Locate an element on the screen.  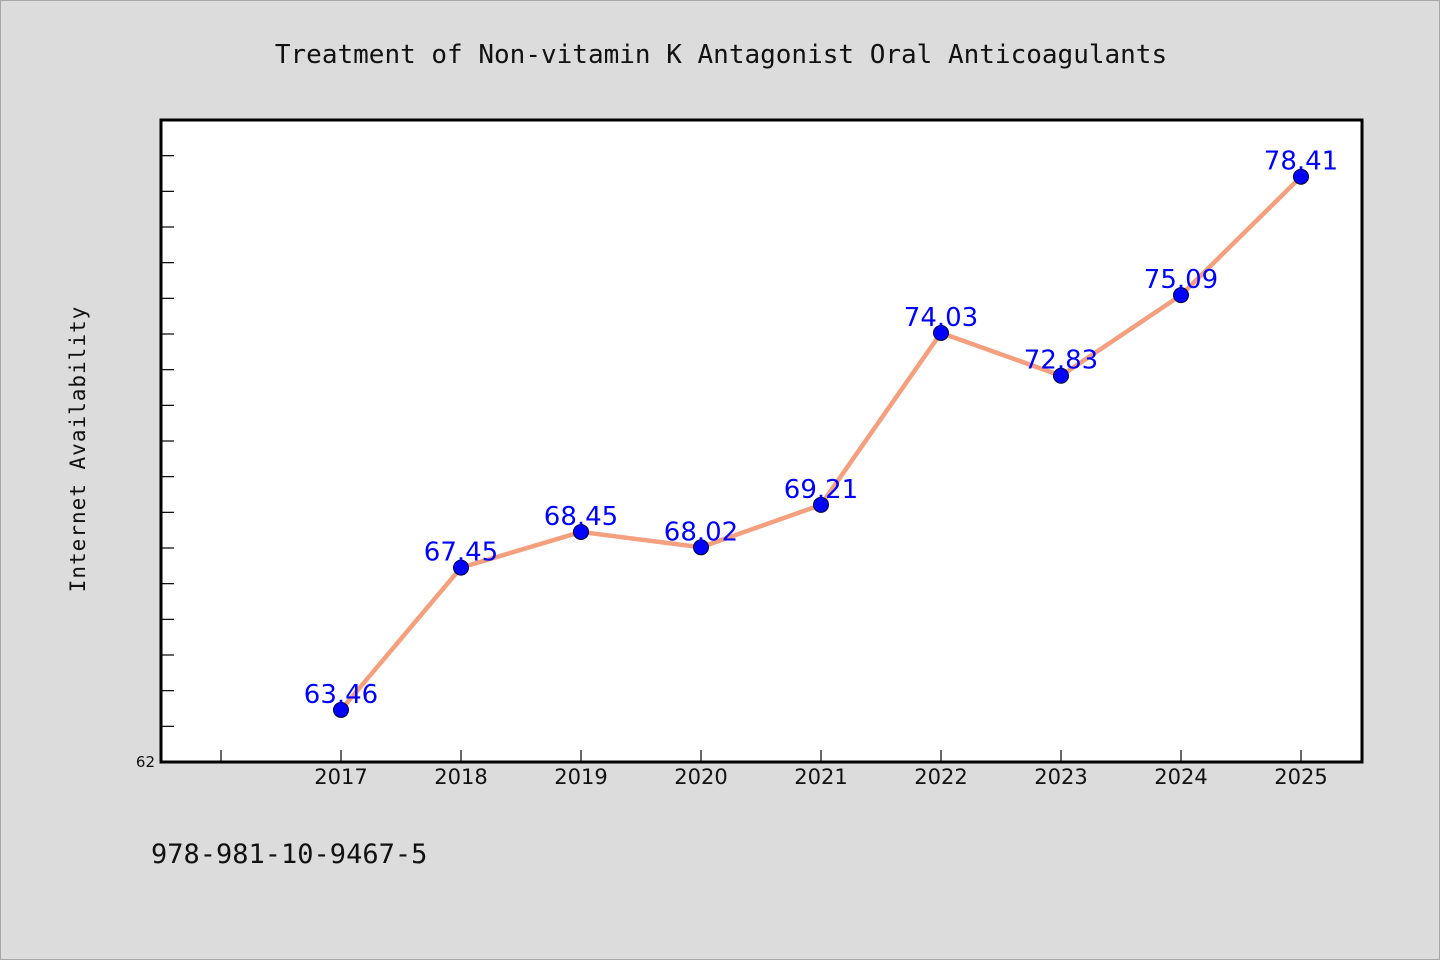
x-axis-ticks: 2017 2018 2019 2020 2021 2022 2023 2024 2025 is located at coordinates (774, 769).